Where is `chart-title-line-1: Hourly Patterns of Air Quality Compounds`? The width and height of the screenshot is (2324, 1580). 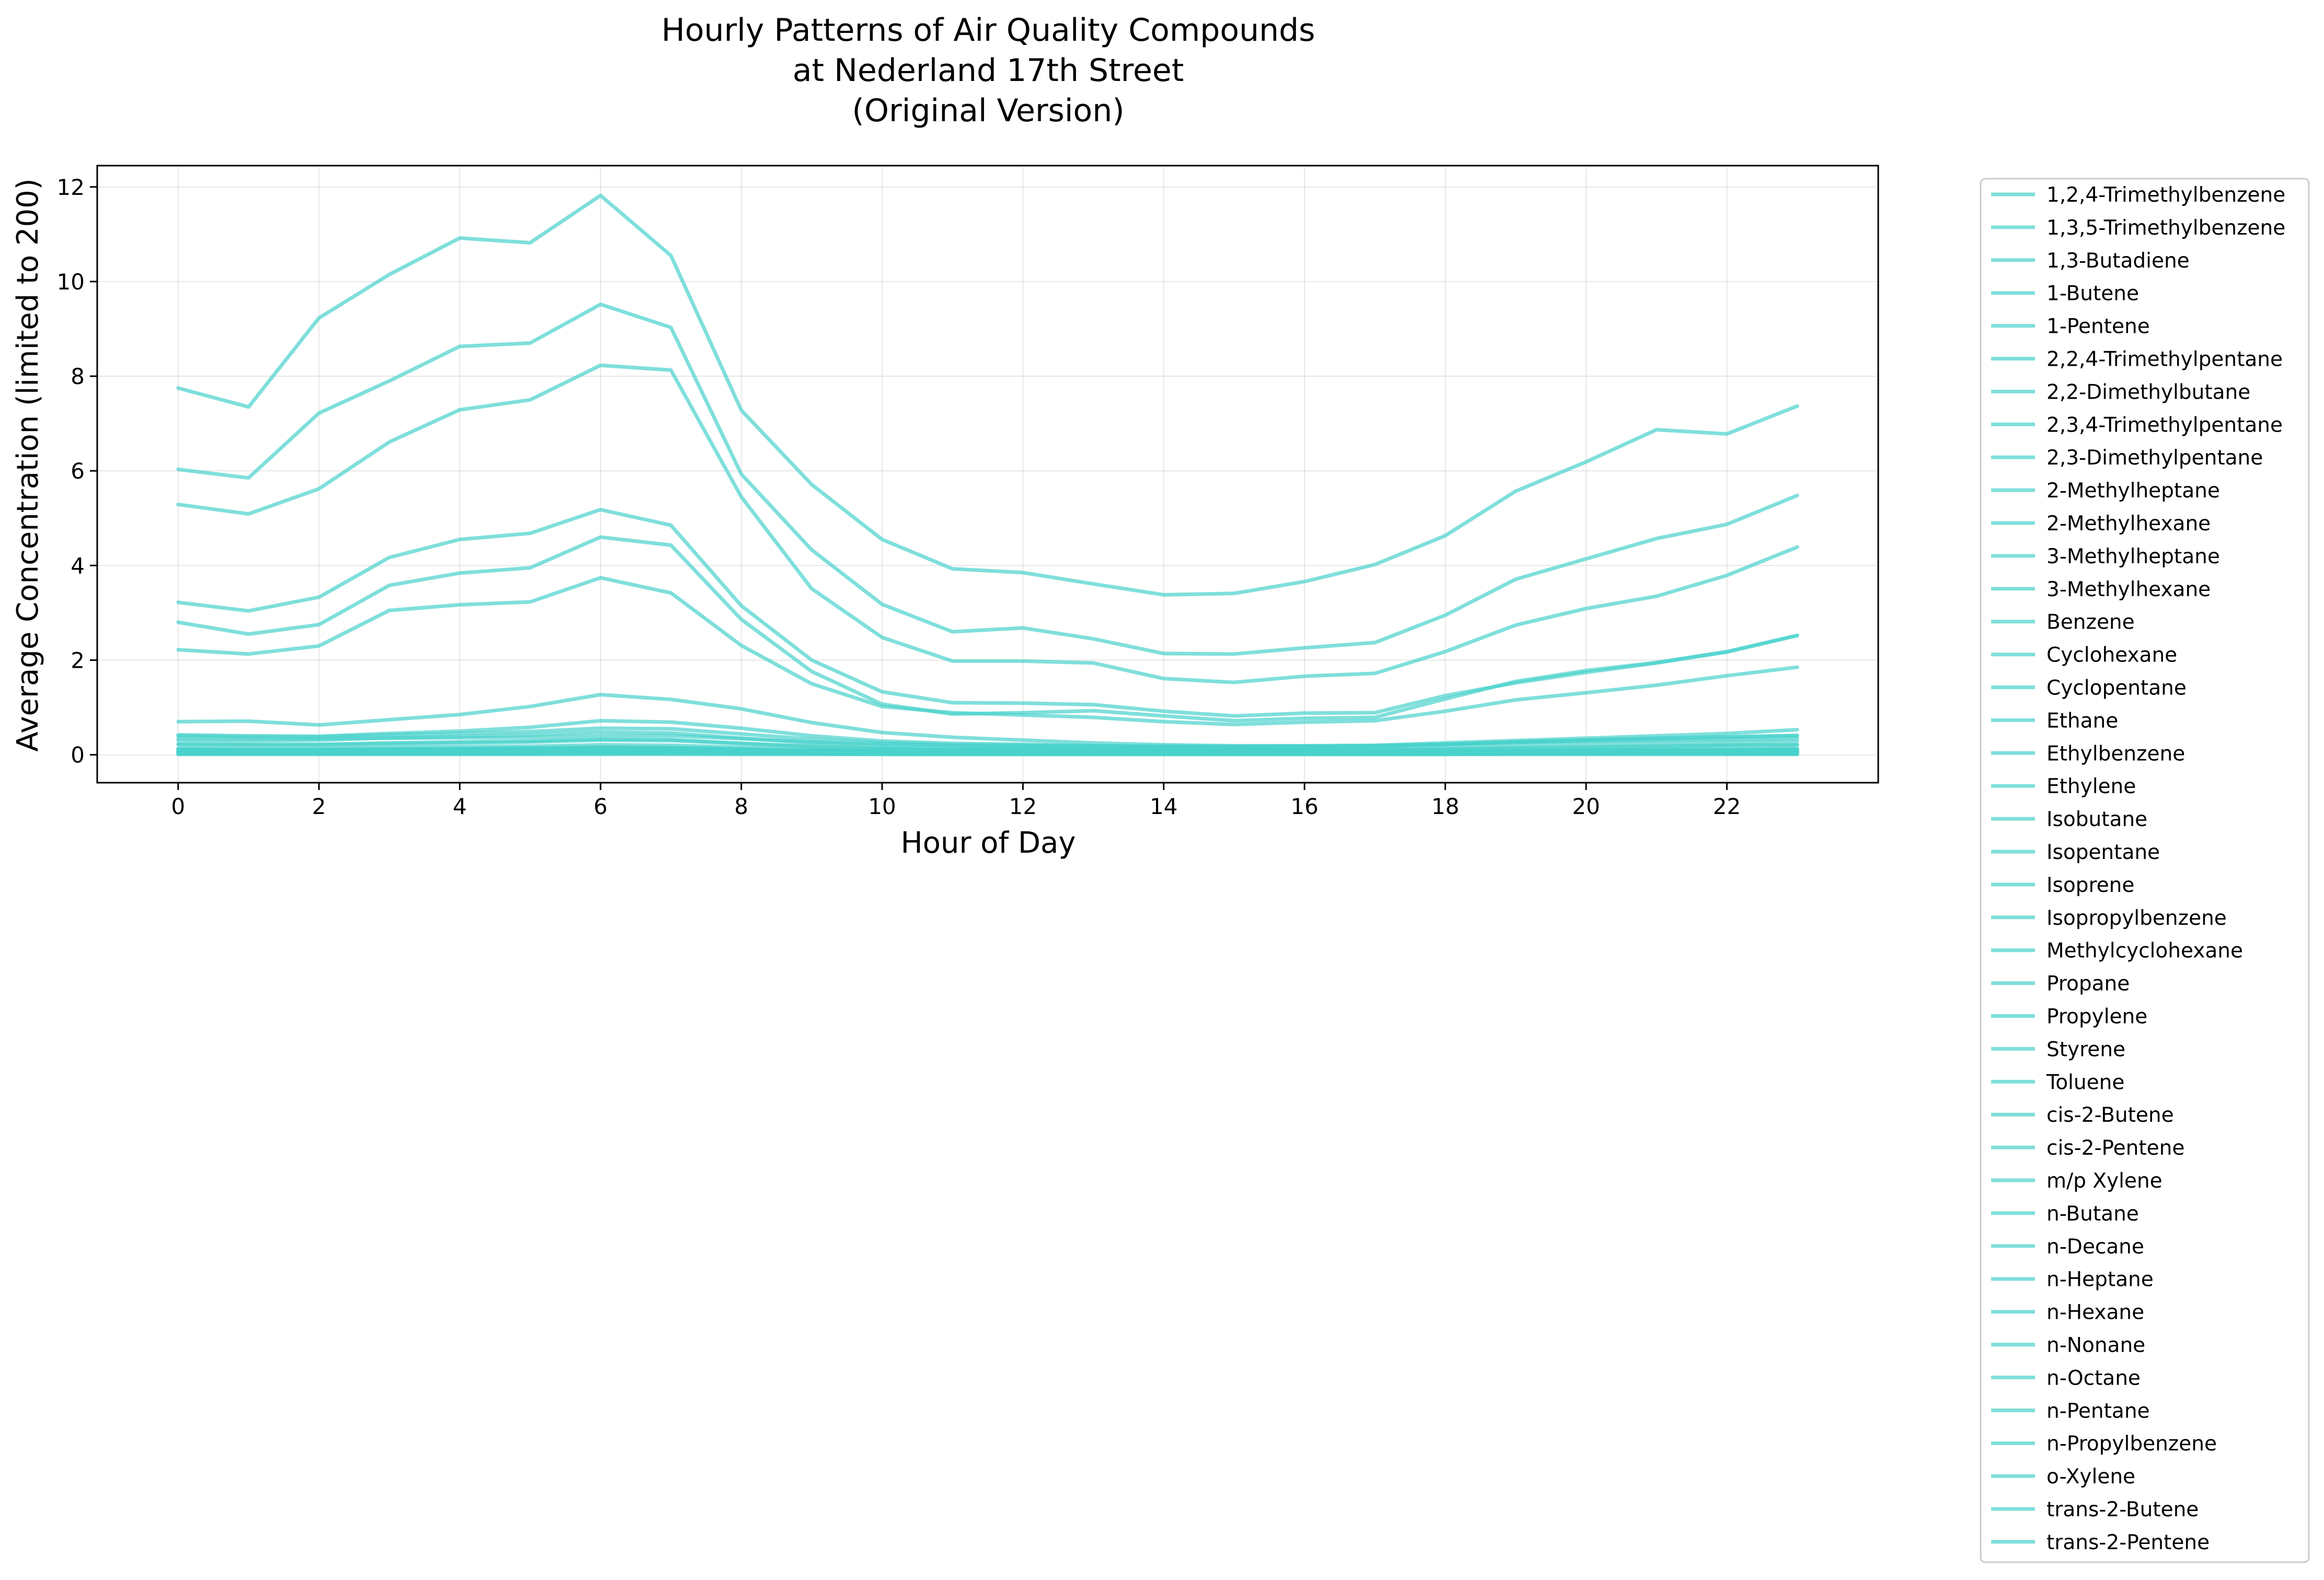 chart-title-line-1: Hourly Patterns of Air Quality Compounds is located at coordinates (988, 30).